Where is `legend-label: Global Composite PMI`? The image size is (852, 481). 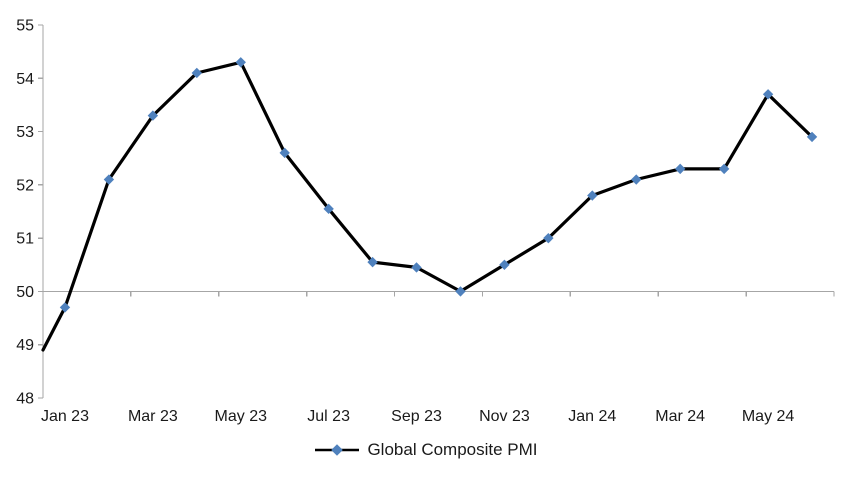 legend-label: Global Composite PMI is located at coordinates (452, 449).